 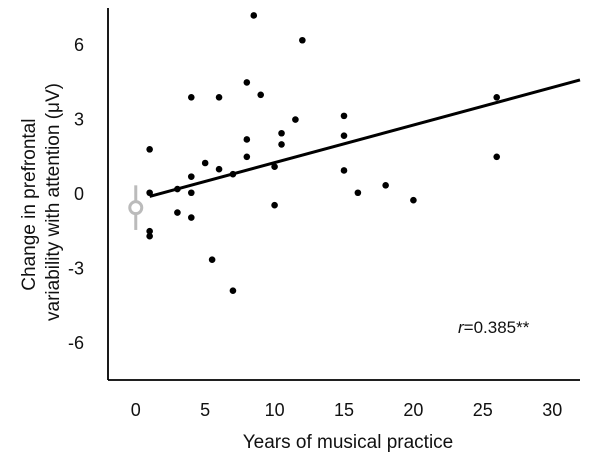 What do you see at coordinates (136, 410) in the screenshot?
I see `x-tick-label: 0` at bounding box center [136, 410].